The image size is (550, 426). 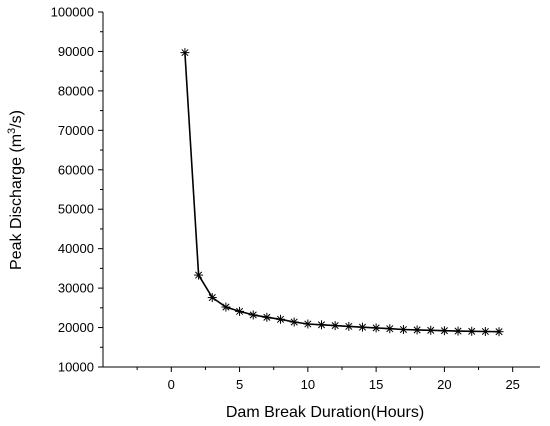 I want to click on y-axis-title-end: /s), so click(x=16, y=119).